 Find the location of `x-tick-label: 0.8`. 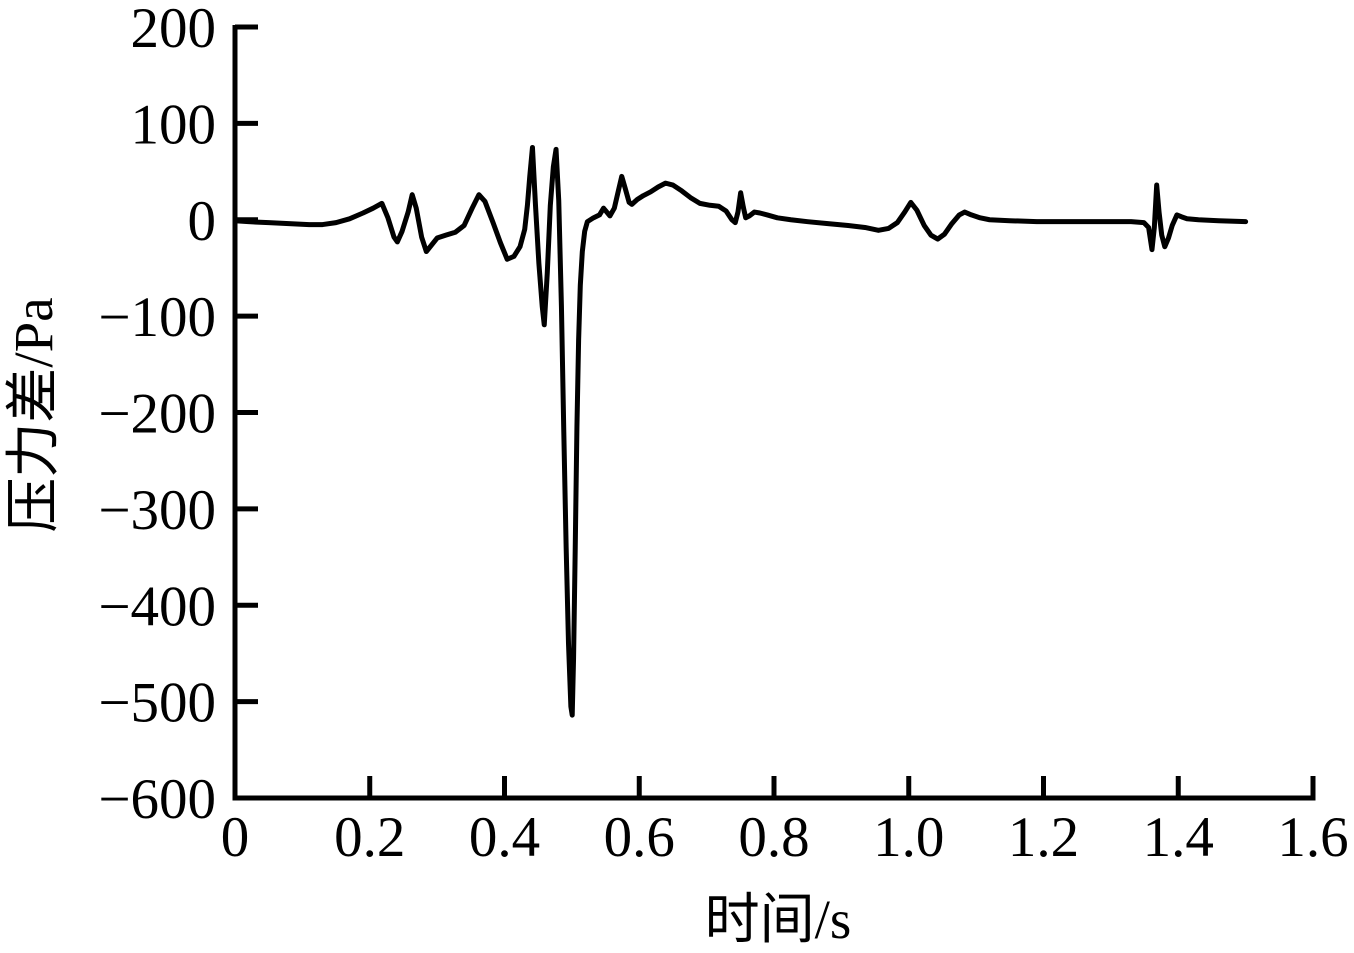

x-tick-label: 0.8 is located at coordinates (773, 837).